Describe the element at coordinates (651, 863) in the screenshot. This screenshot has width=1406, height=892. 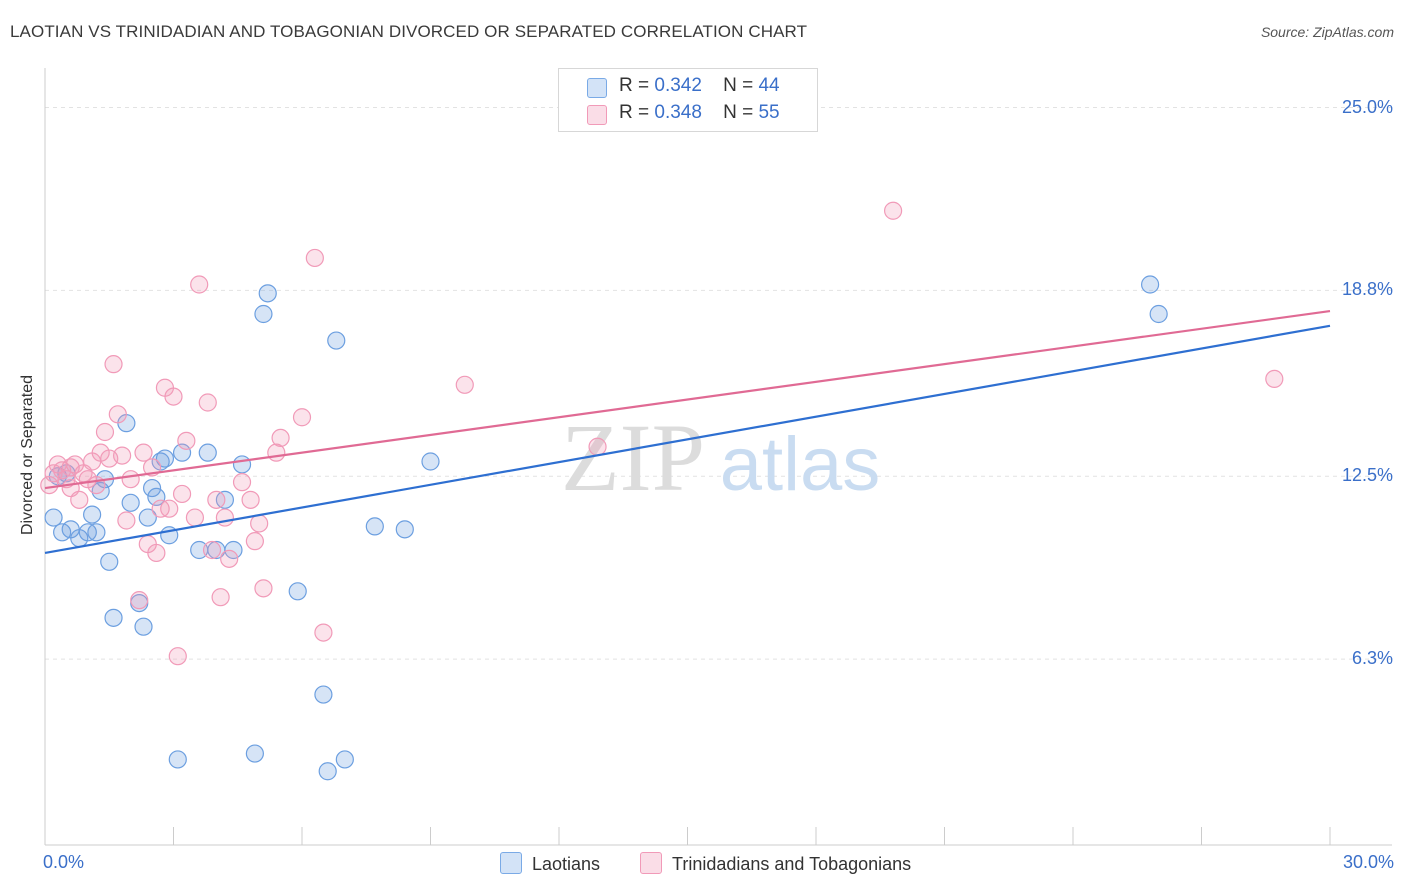
I see `trinidadians-legend-swatch` at that location.